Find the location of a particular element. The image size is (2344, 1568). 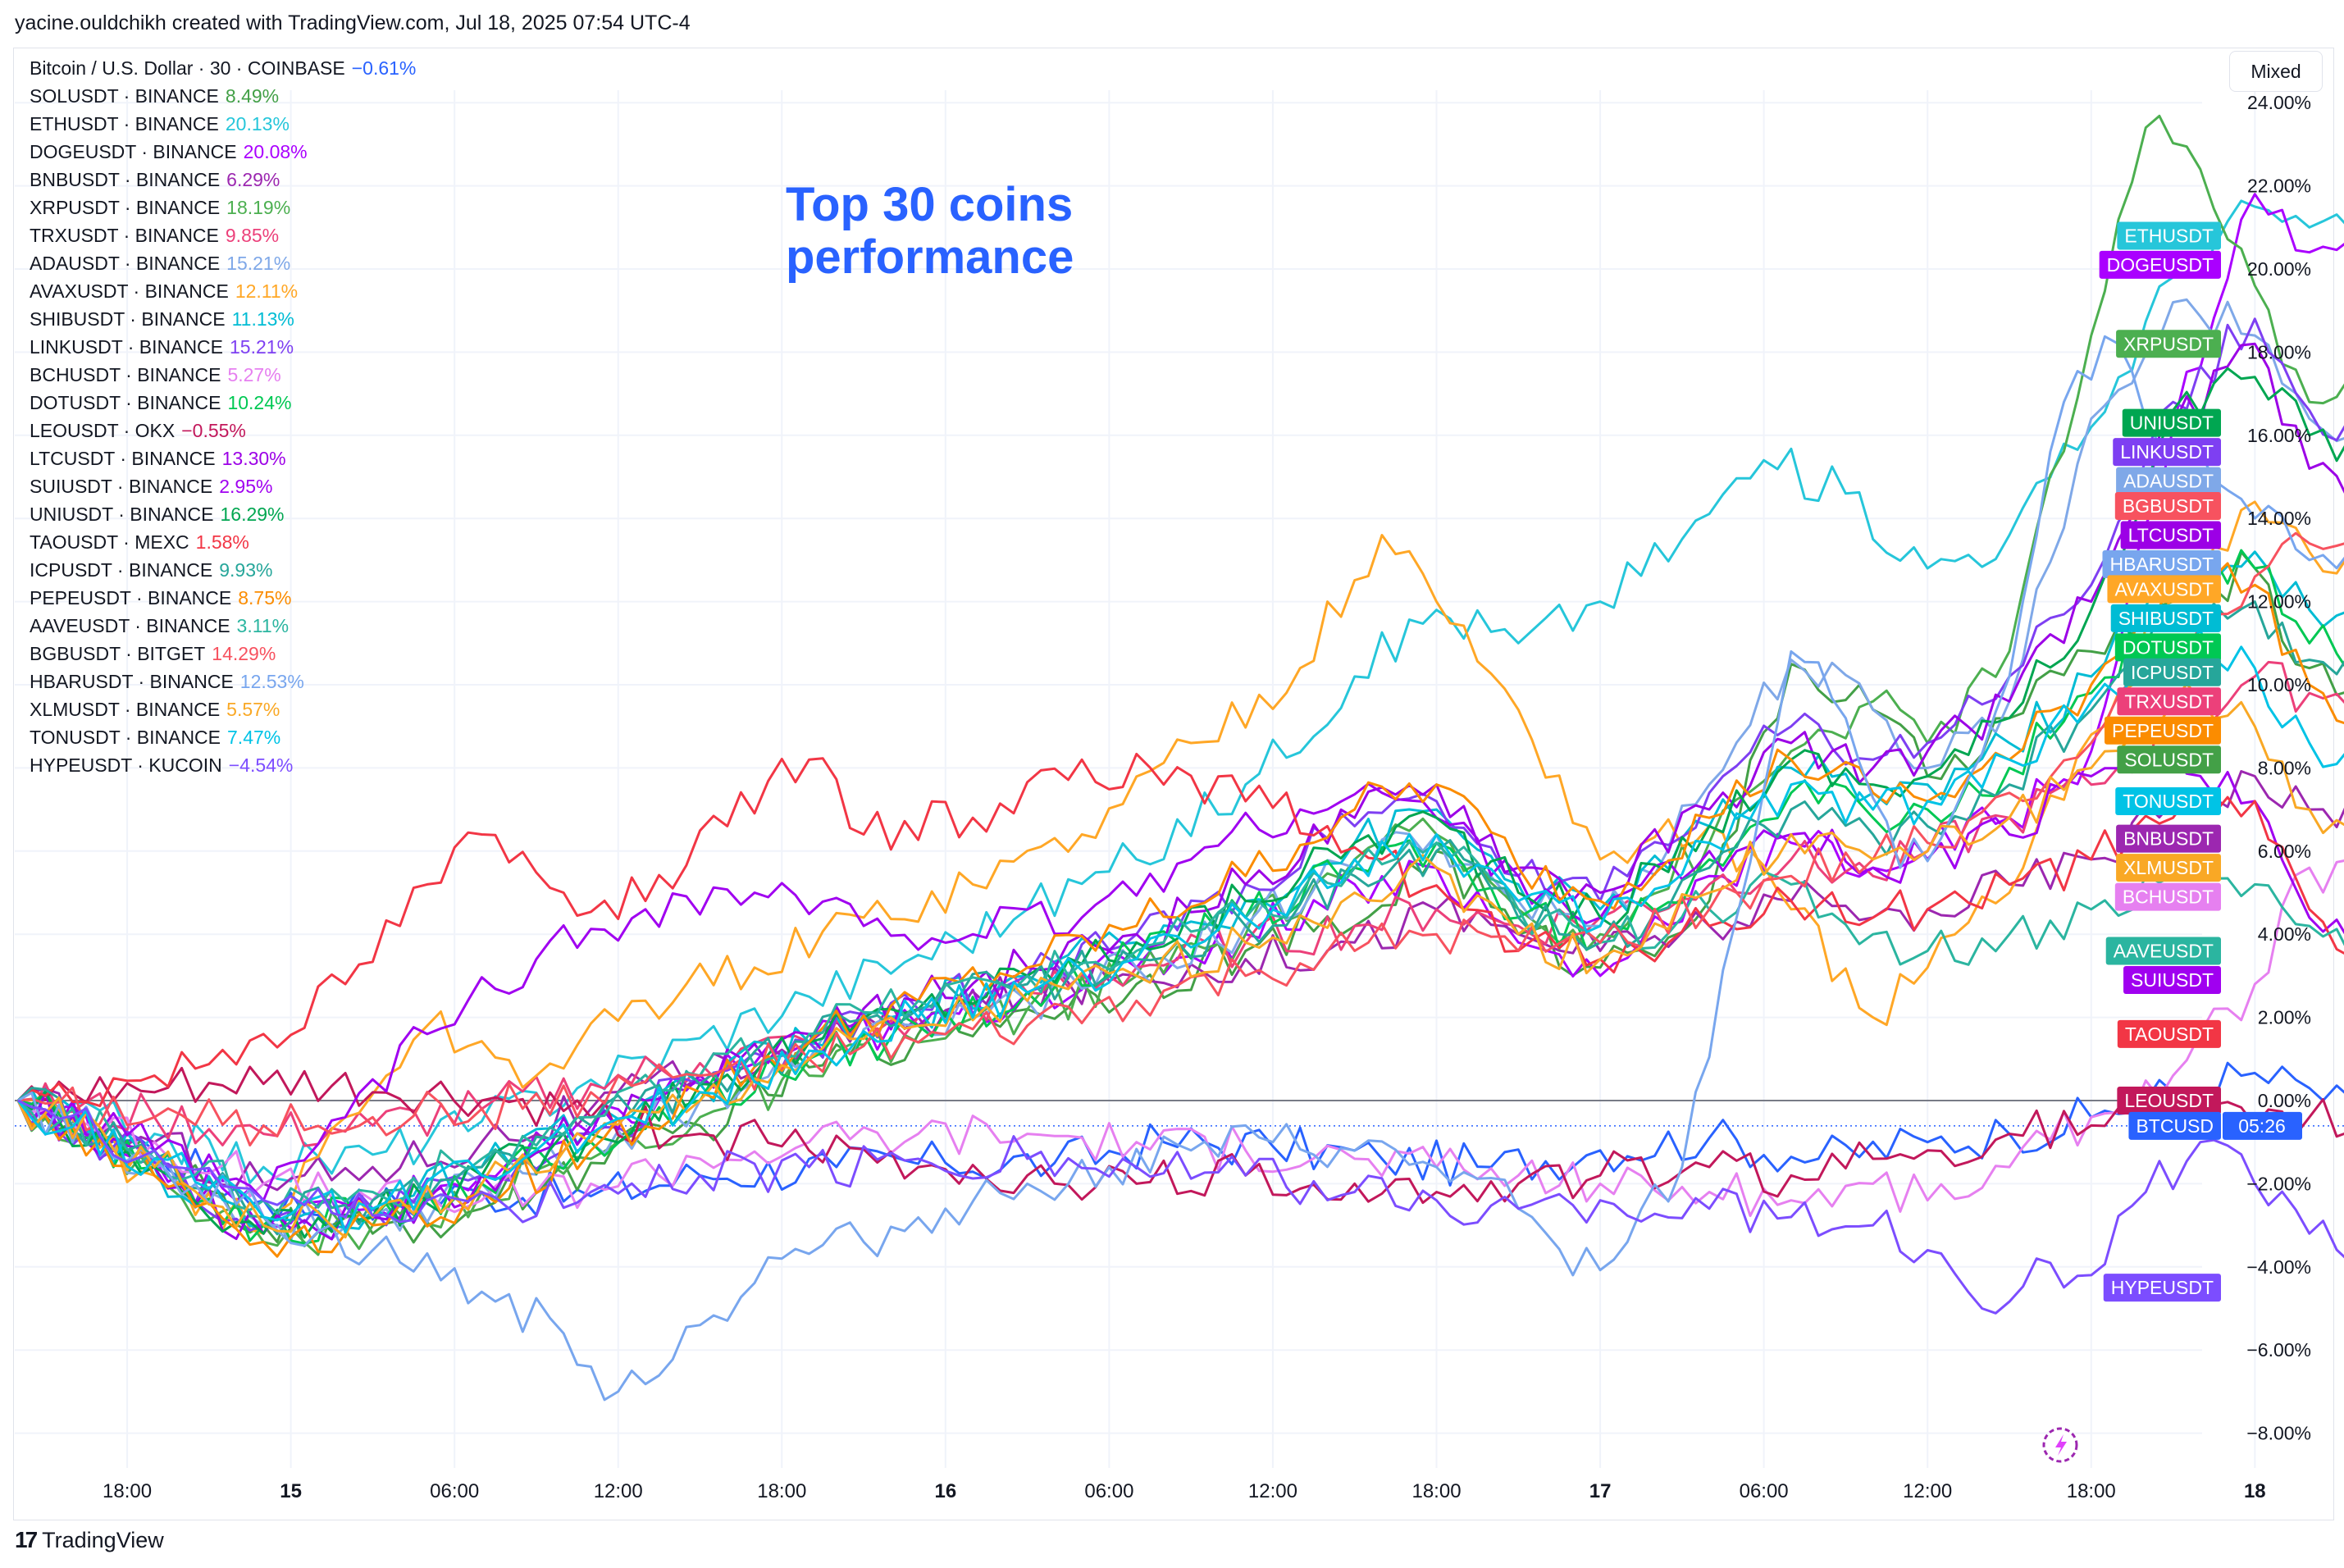

legend-item: ICPUSDT · BINANCE 9.93% is located at coordinates (223, 570).